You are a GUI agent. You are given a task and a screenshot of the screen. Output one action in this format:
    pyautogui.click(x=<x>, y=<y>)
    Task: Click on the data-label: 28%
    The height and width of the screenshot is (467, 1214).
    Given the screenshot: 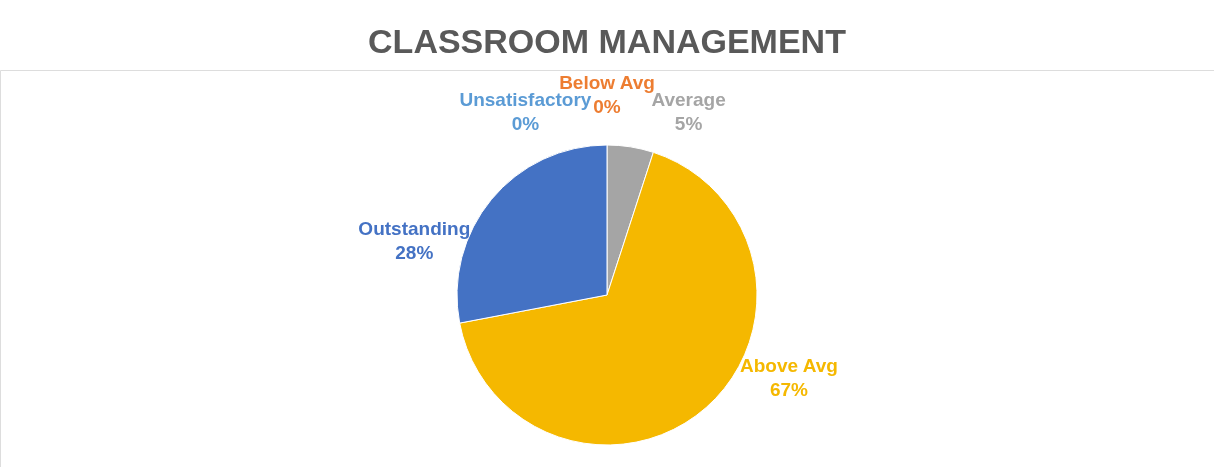 What is the action you would take?
    pyautogui.click(x=414, y=253)
    